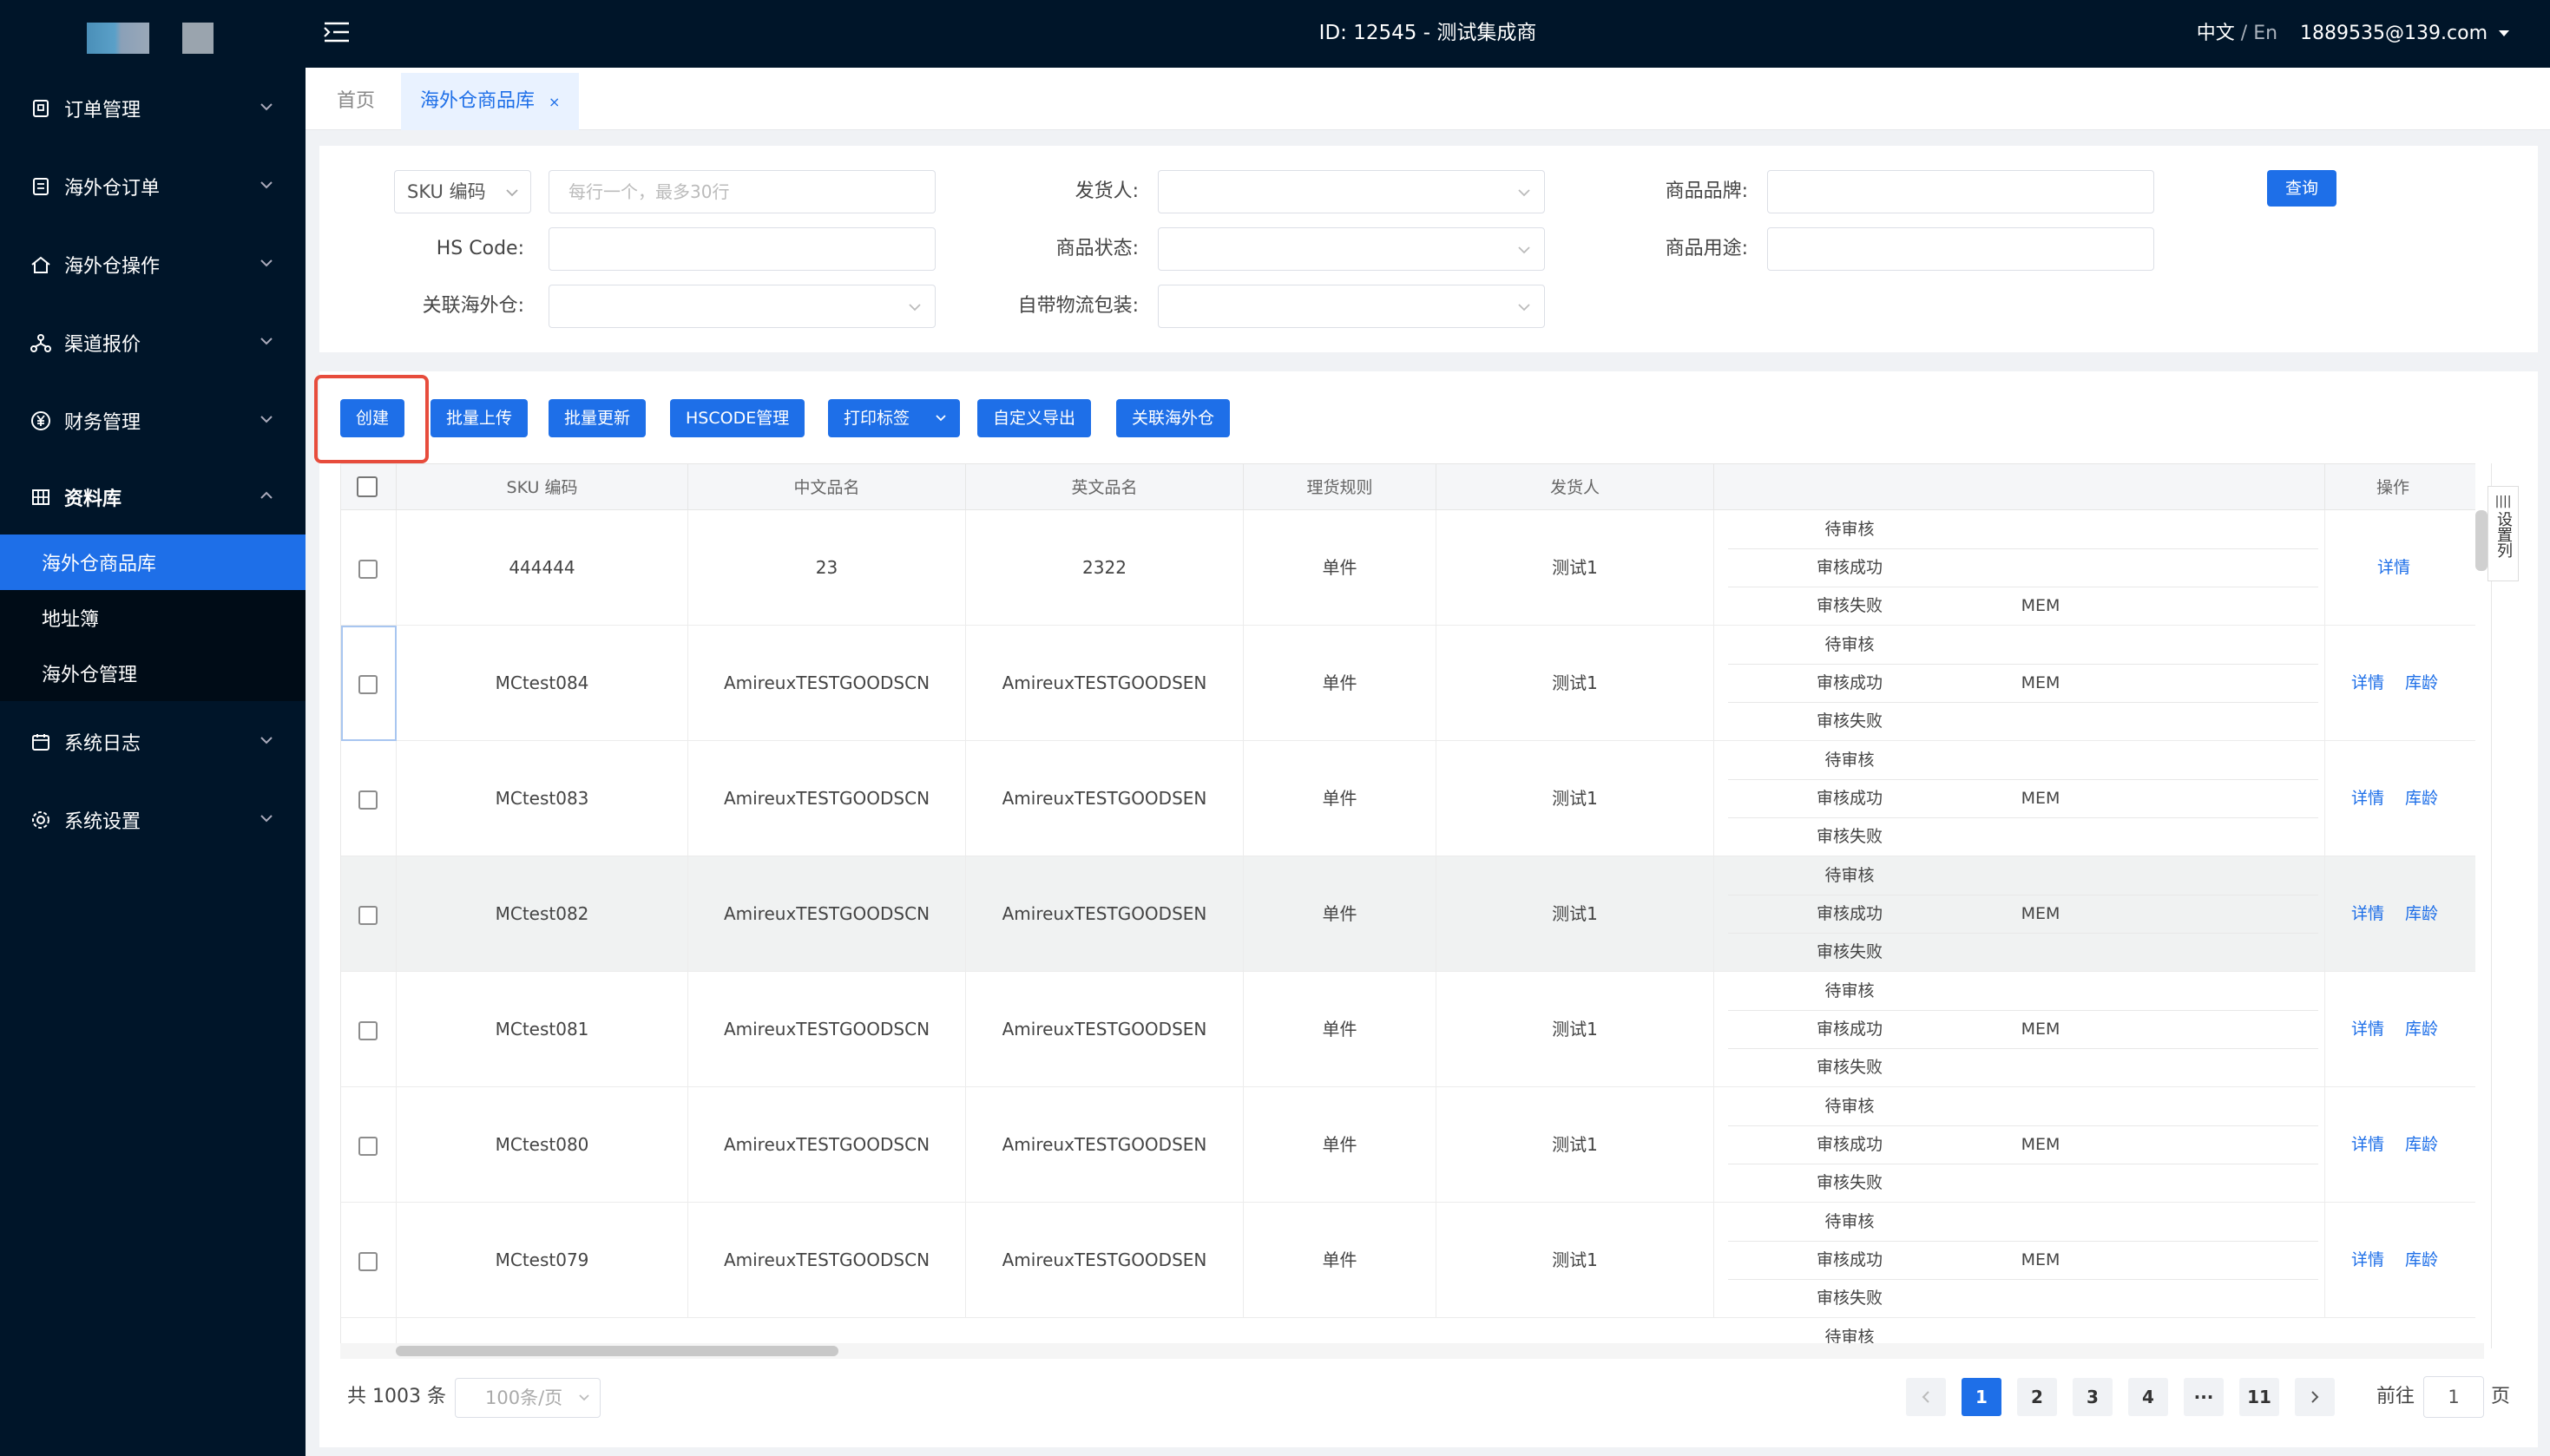 The width and height of the screenshot is (2550, 1456). What do you see at coordinates (2204, 1397) in the screenshot?
I see `more-pages-button: ···` at bounding box center [2204, 1397].